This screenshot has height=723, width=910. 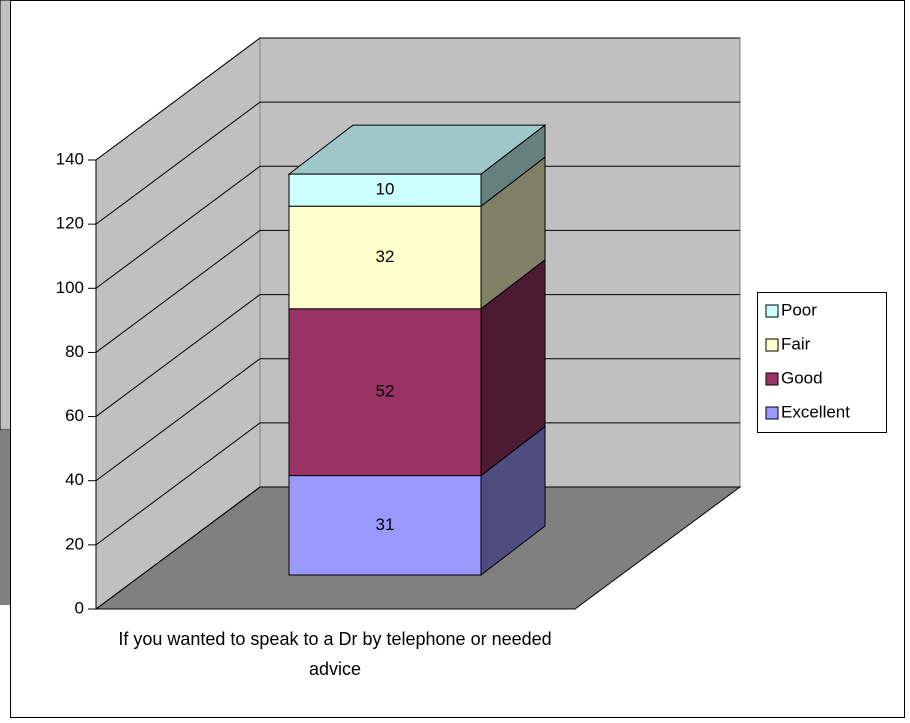 I want to click on data-label: 32, so click(x=385, y=256).